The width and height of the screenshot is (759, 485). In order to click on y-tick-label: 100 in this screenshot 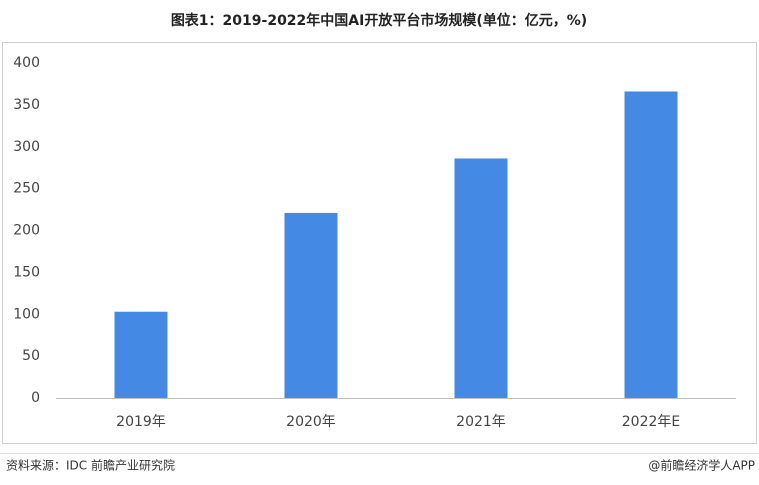, I will do `click(26, 314)`.